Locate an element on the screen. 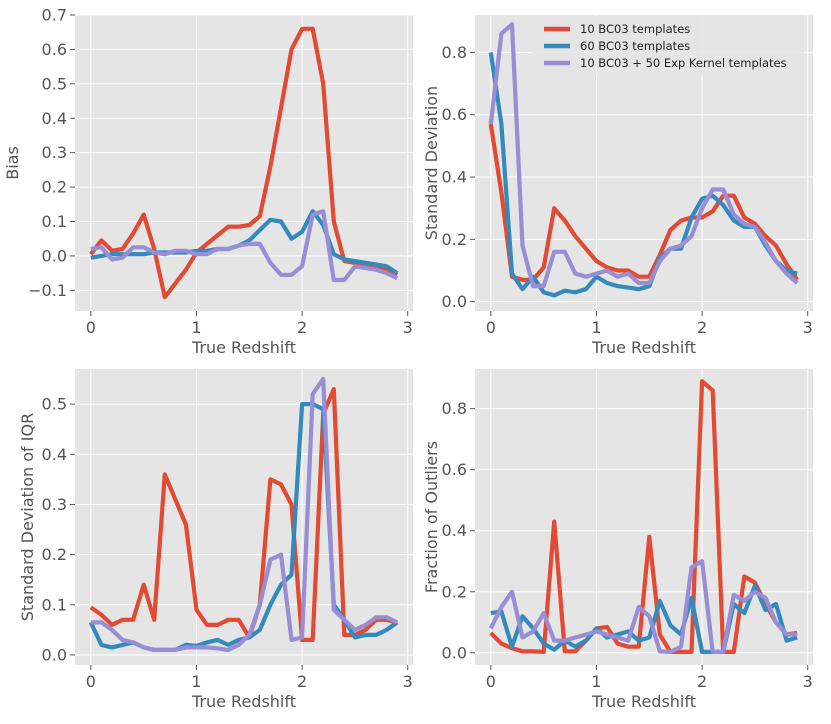  iqr-y-tick-label: 0.2 is located at coordinates (54, 554).